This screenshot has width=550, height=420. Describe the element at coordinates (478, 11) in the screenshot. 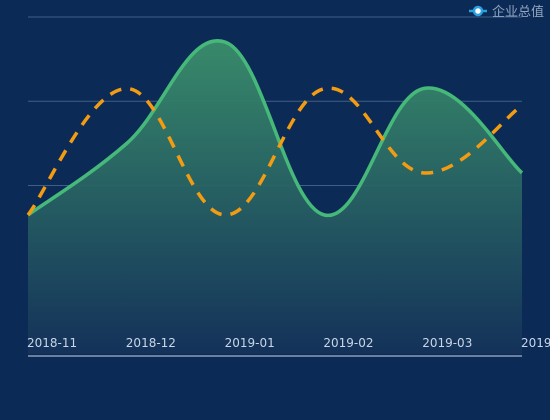

I see `legend-marker-dot` at that location.